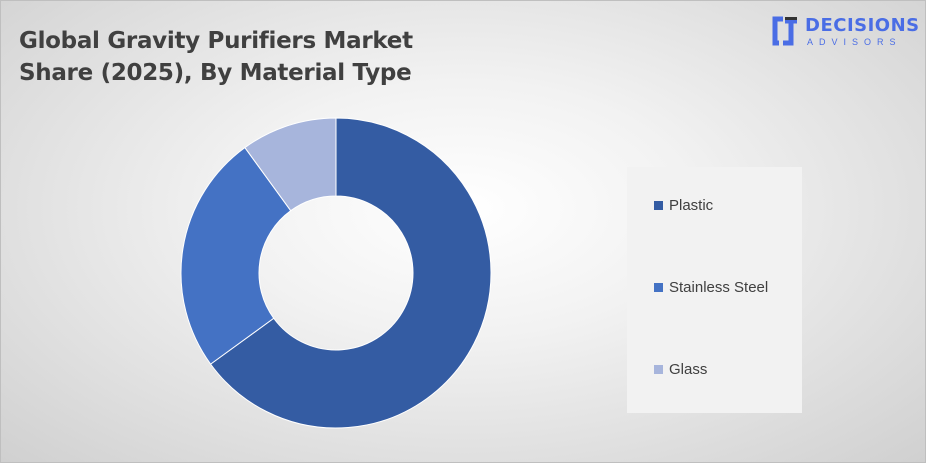  What do you see at coordinates (215, 73) in the screenshot?
I see `title-line-2: Share (2025), By Material Type` at bounding box center [215, 73].